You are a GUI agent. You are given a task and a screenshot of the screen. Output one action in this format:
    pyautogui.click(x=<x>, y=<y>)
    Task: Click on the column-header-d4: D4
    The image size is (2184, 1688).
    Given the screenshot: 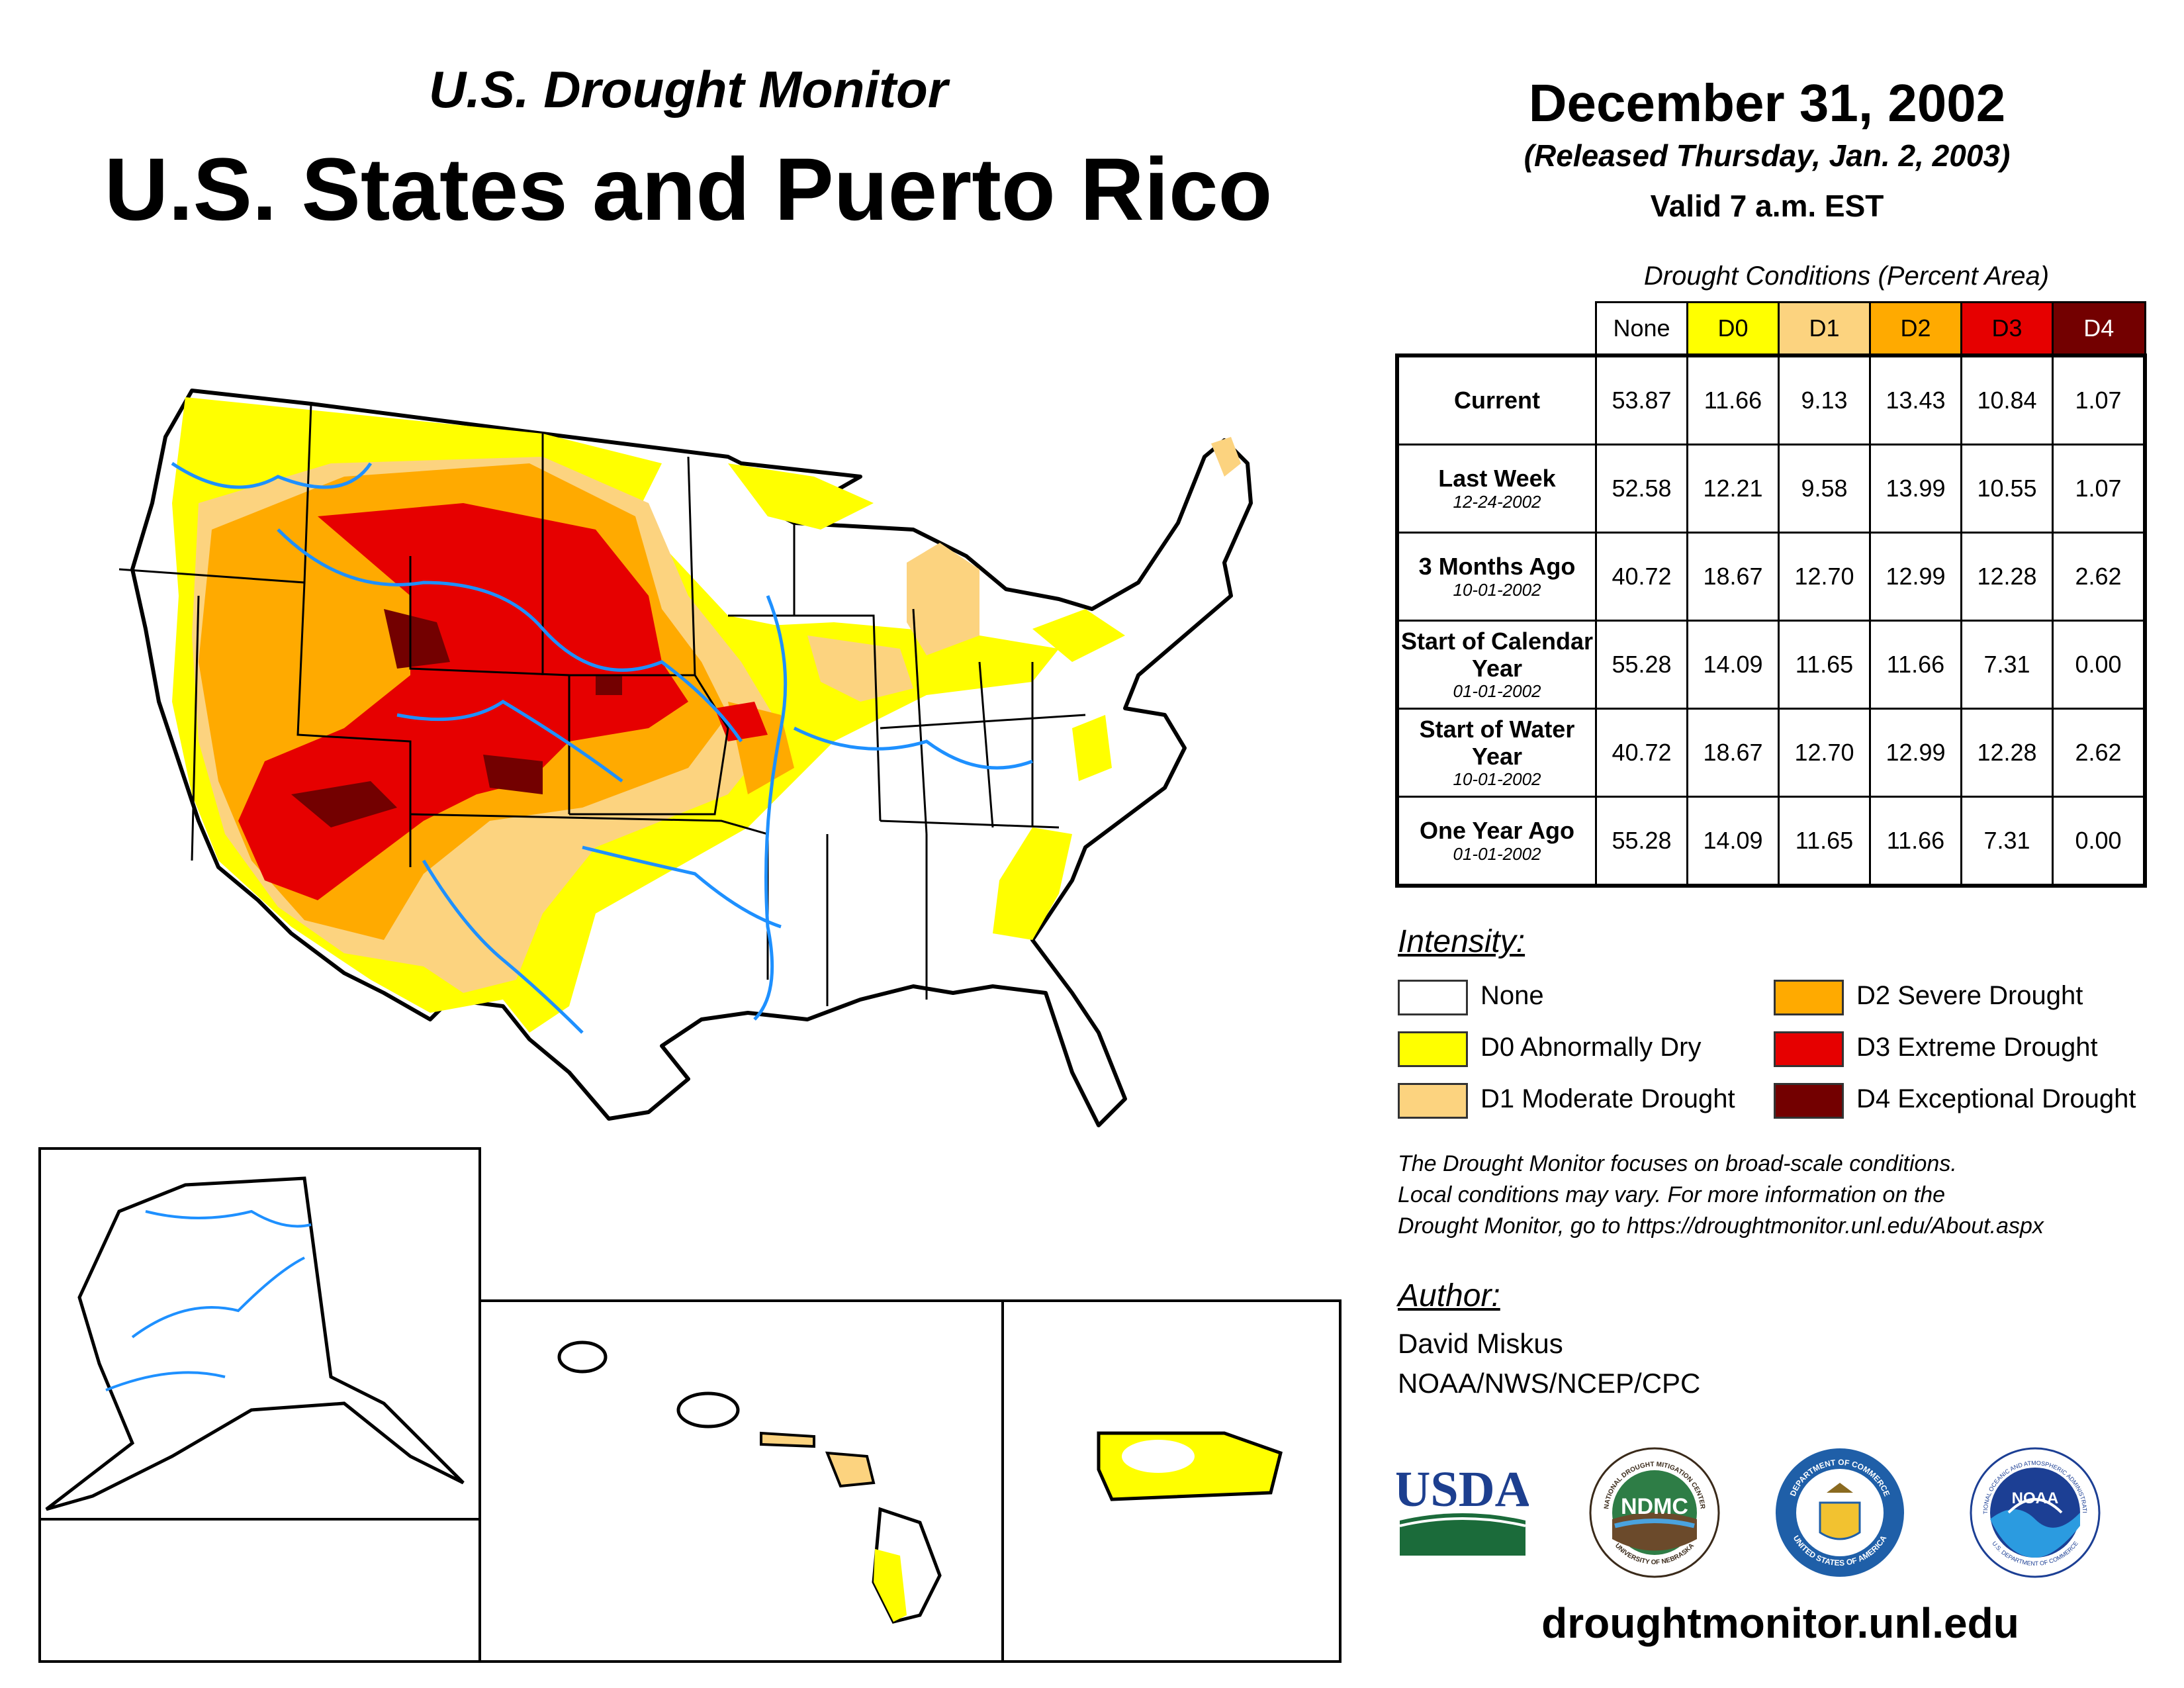 What is the action you would take?
    pyautogui.click(x=2099, y=329)
    